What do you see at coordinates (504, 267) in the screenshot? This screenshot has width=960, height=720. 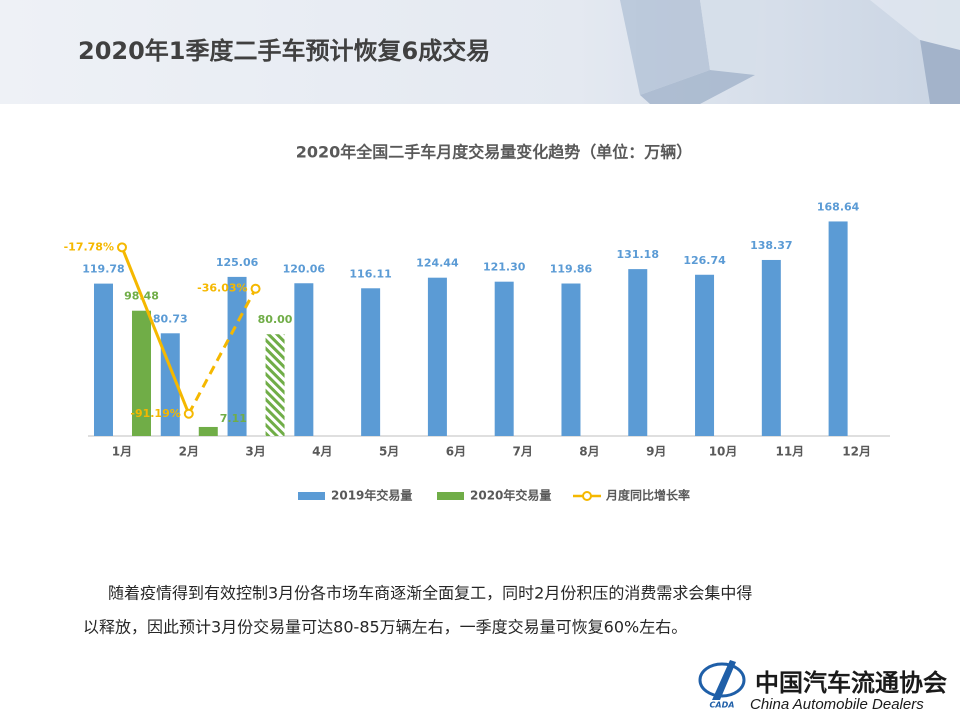 I see `data-label: 121.30` at bounding box center [504, 267].